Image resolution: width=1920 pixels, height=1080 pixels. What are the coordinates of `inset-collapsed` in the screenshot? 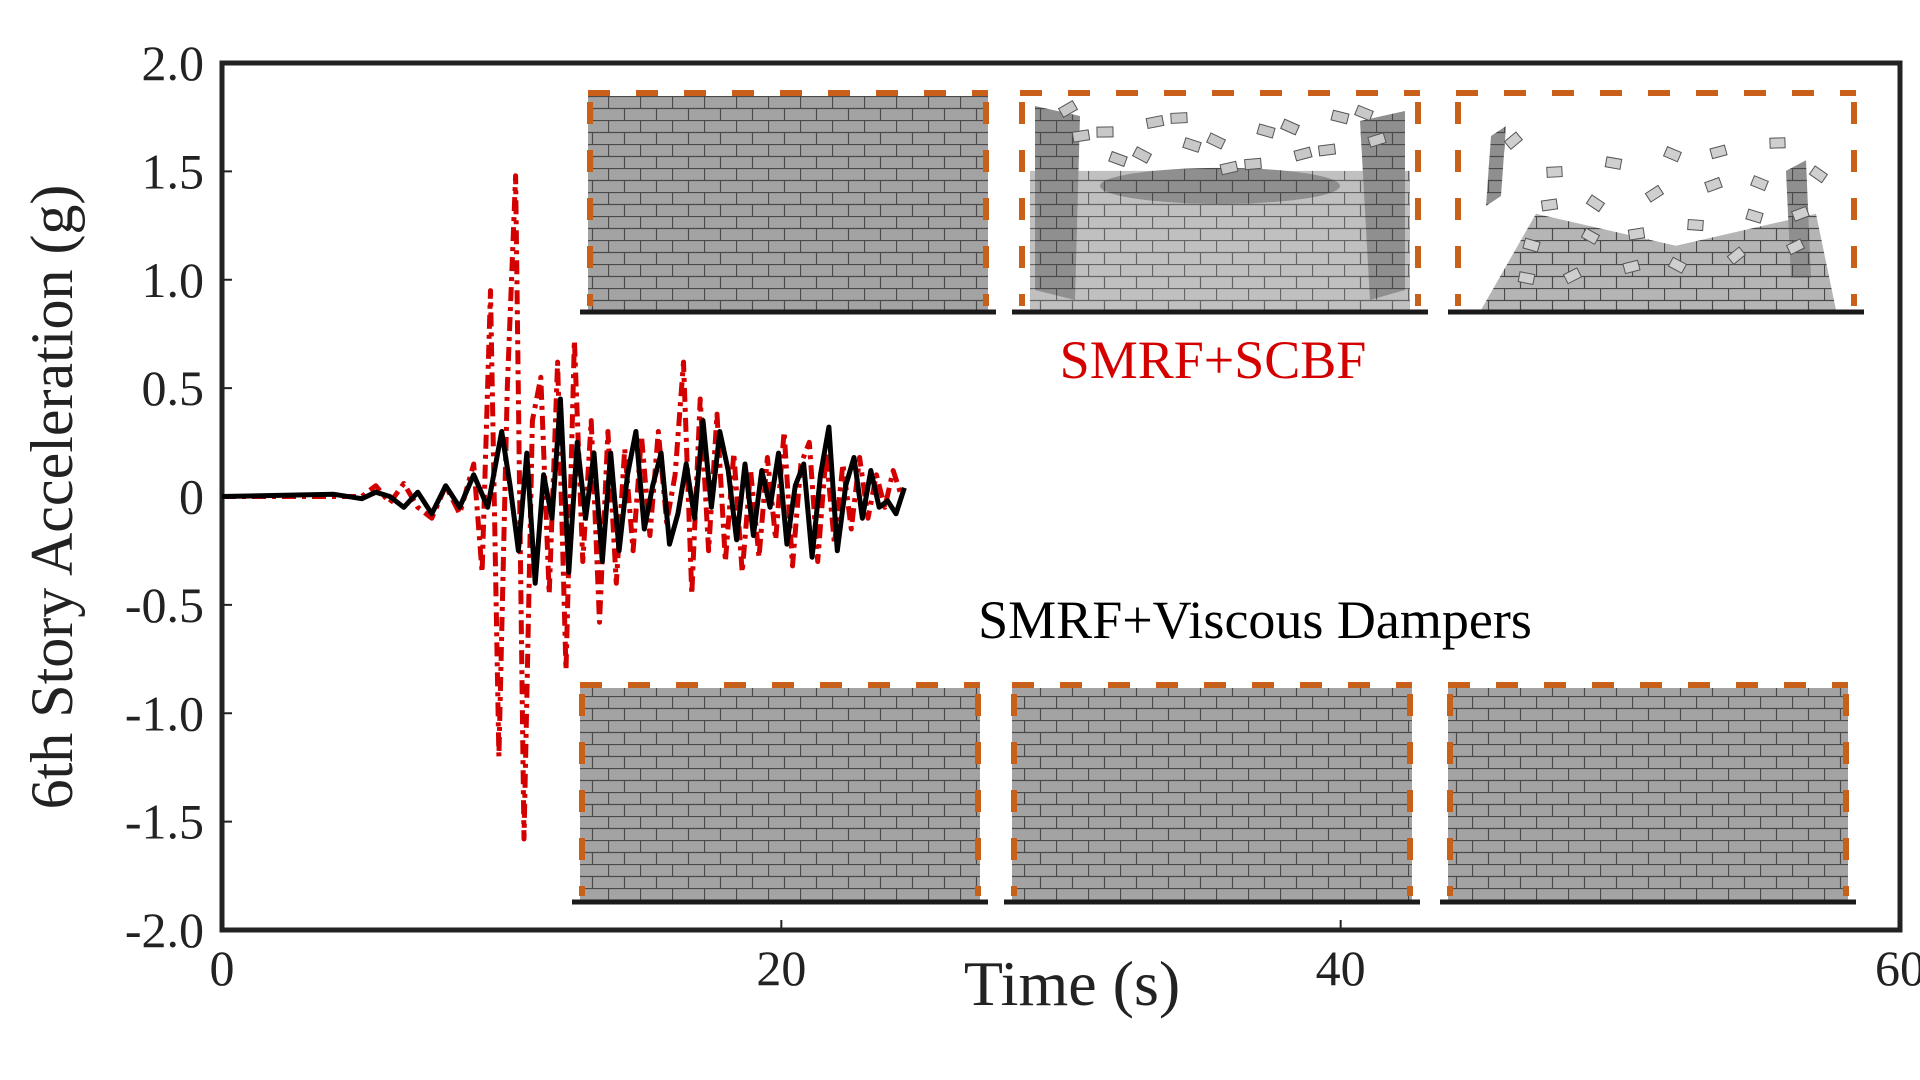 It's located at (1656, 202).